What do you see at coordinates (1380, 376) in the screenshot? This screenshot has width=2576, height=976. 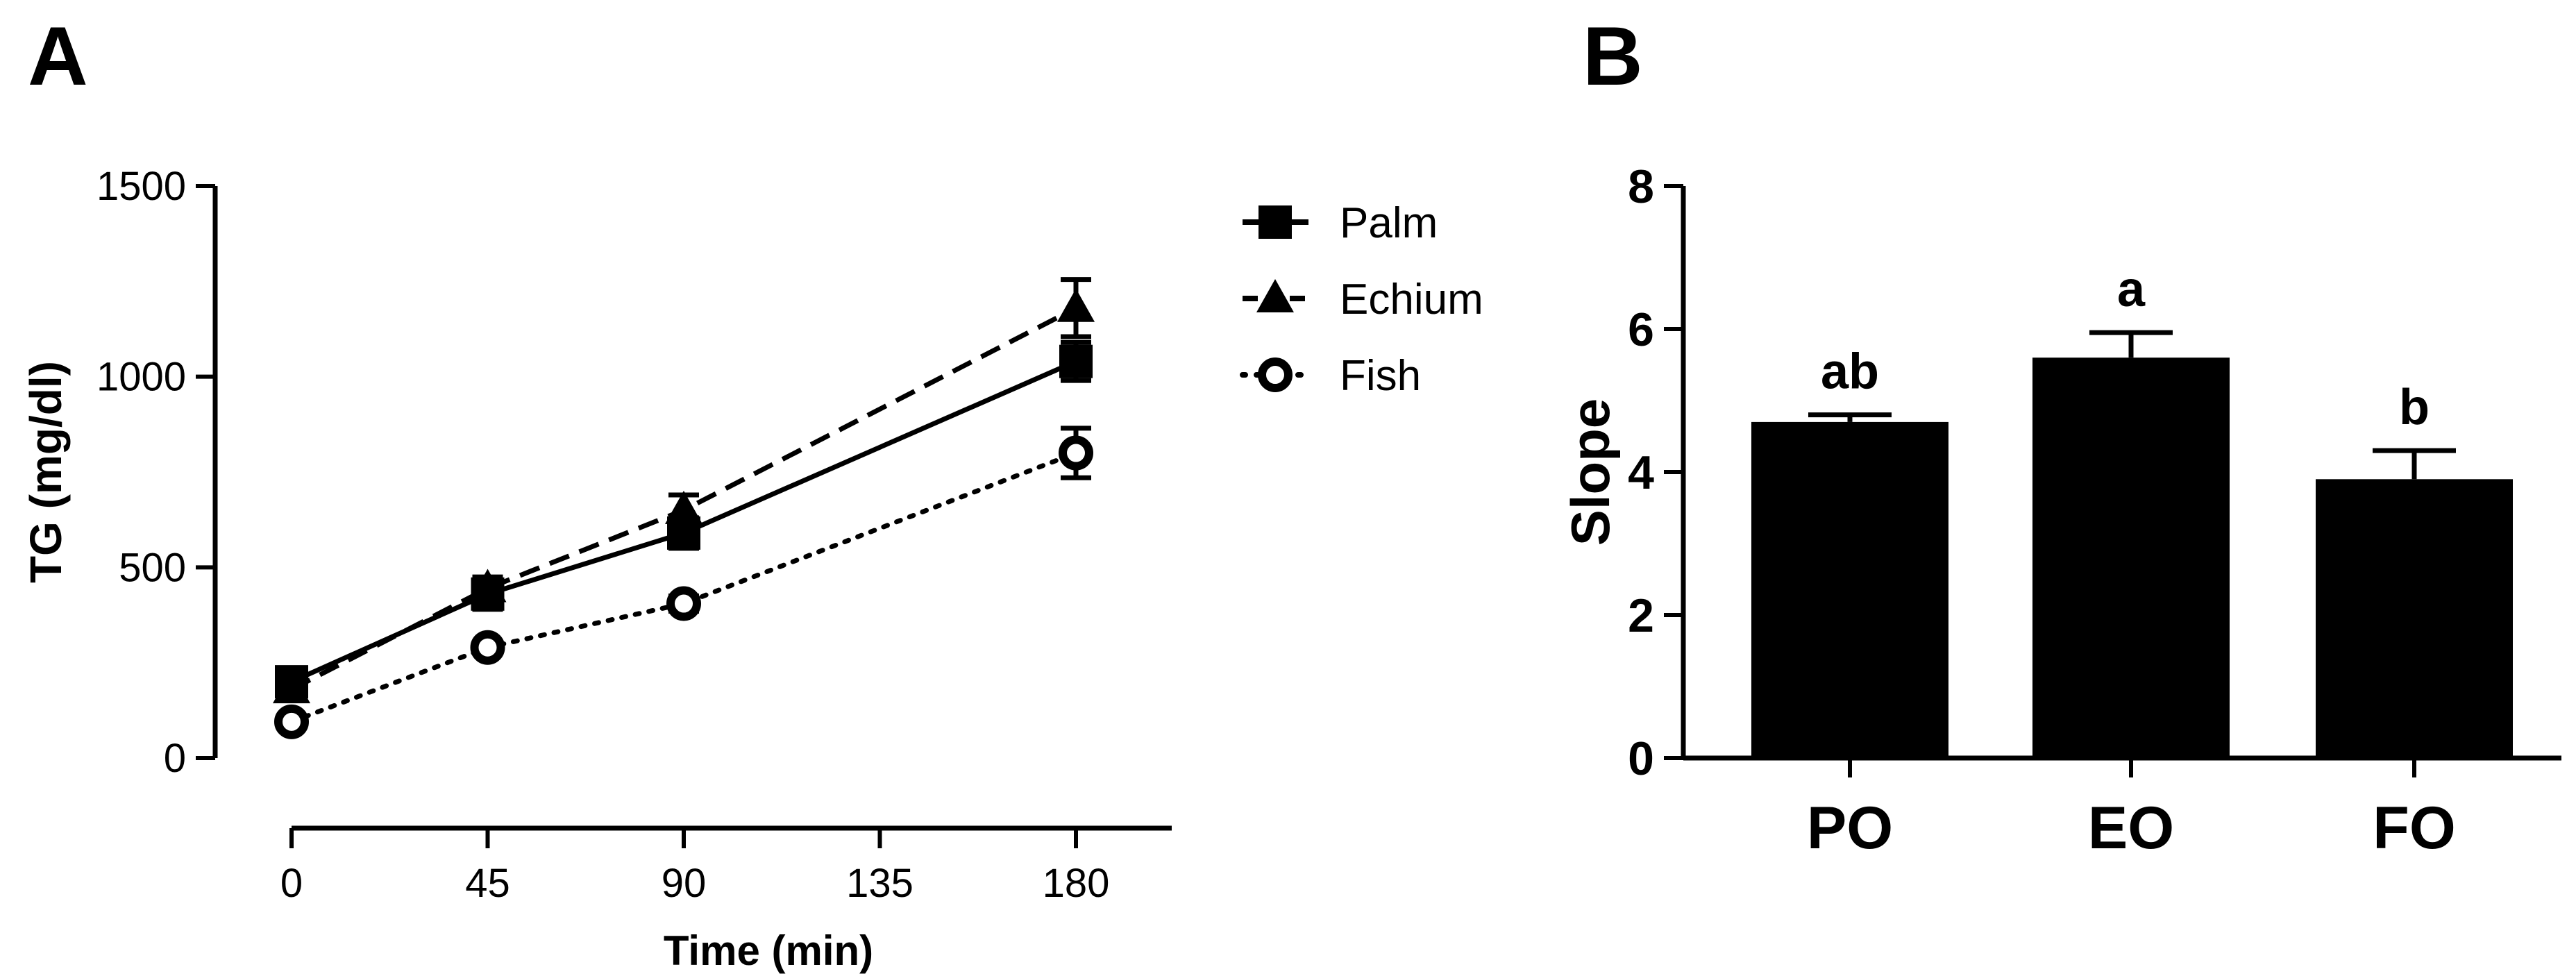 I see `panel-a-legend-label: Fish` at bounding box center [1380, 376].